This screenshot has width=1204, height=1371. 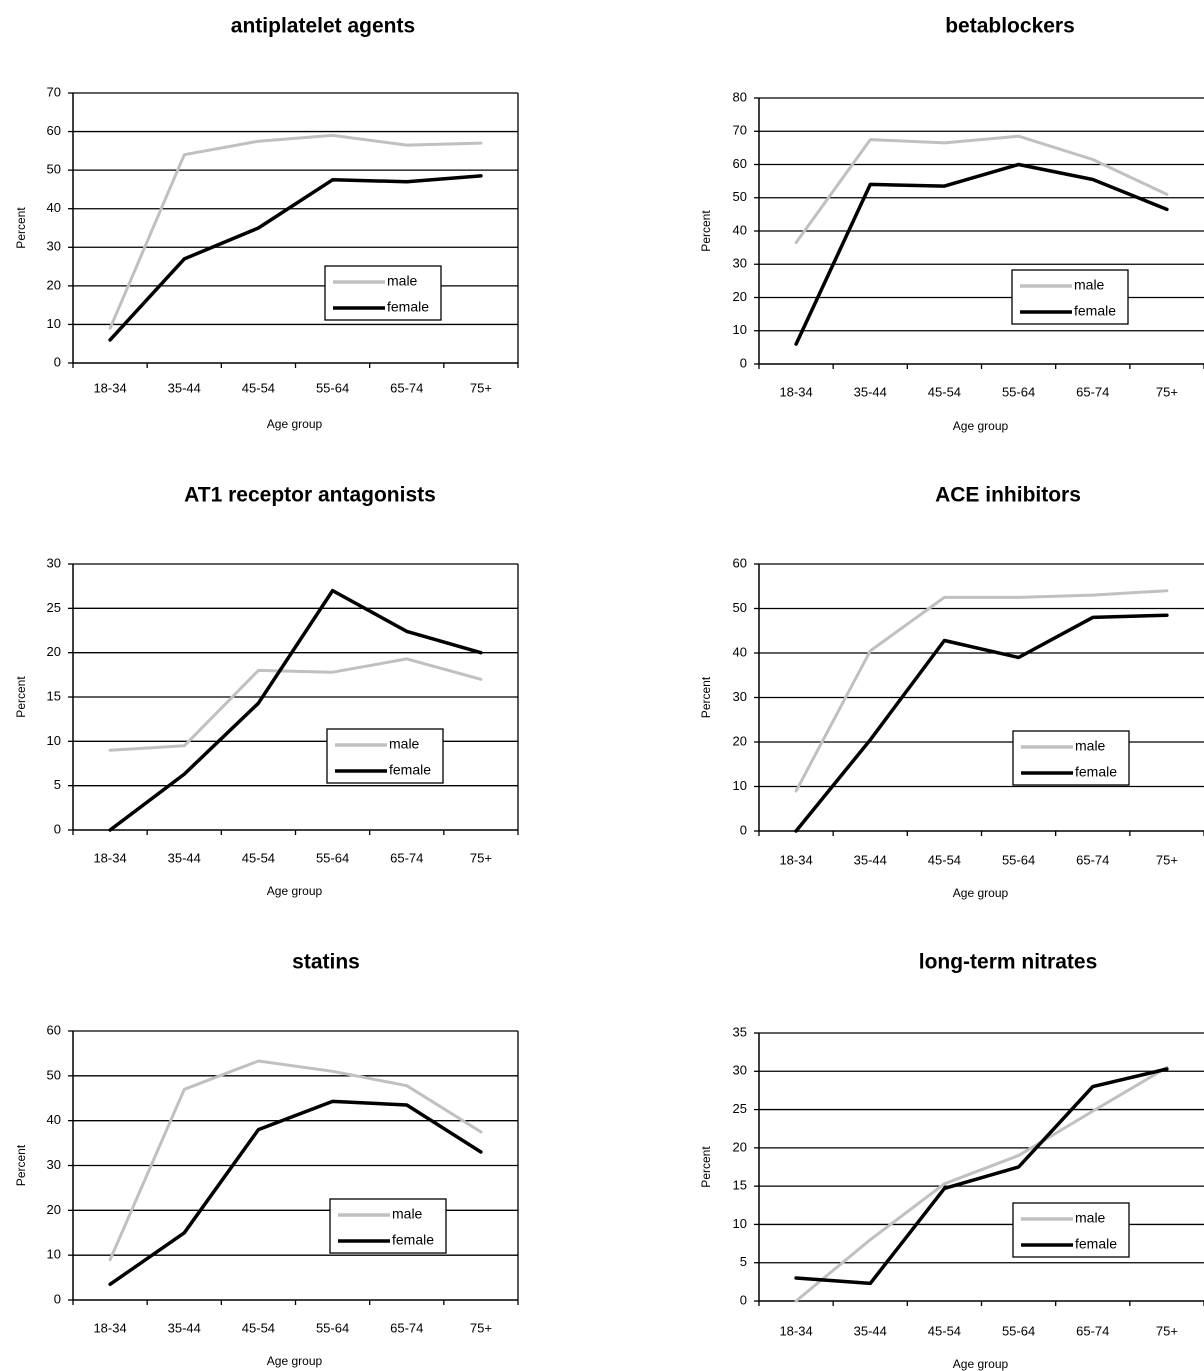 I want to click on chart-title: betablockers, so click(x=1010, y=26).